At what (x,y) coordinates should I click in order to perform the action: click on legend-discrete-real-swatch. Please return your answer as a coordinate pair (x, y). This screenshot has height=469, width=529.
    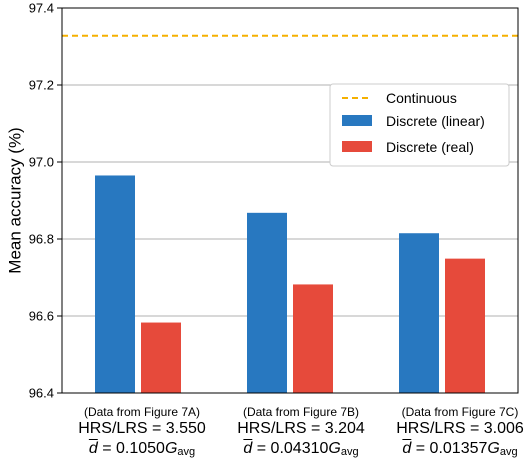
    Looking at the image, I should click on (357, 146).